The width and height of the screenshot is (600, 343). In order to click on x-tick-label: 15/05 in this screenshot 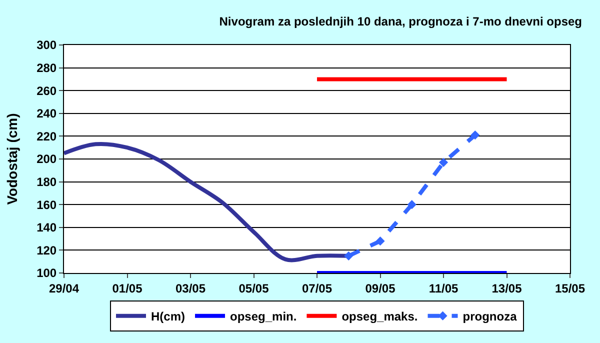, I will do `click(570, 288)`.